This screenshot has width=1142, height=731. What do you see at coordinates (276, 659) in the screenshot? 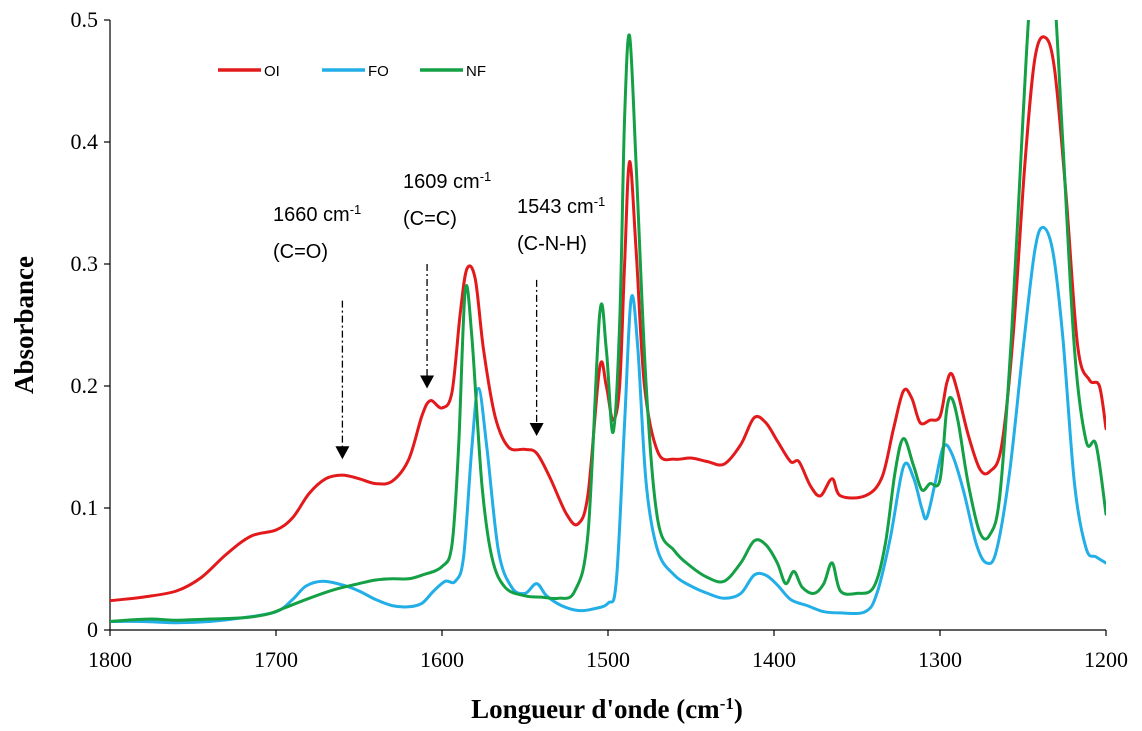
I see `x-tick-label: 1700` at bounding box center [276, 659].